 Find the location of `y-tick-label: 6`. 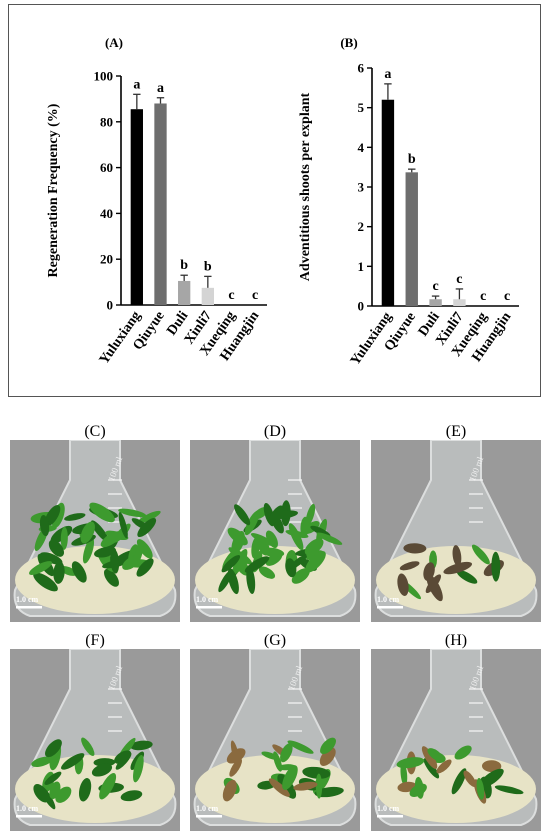

y-tick-label: 6 is located at coordinates (361, 68).